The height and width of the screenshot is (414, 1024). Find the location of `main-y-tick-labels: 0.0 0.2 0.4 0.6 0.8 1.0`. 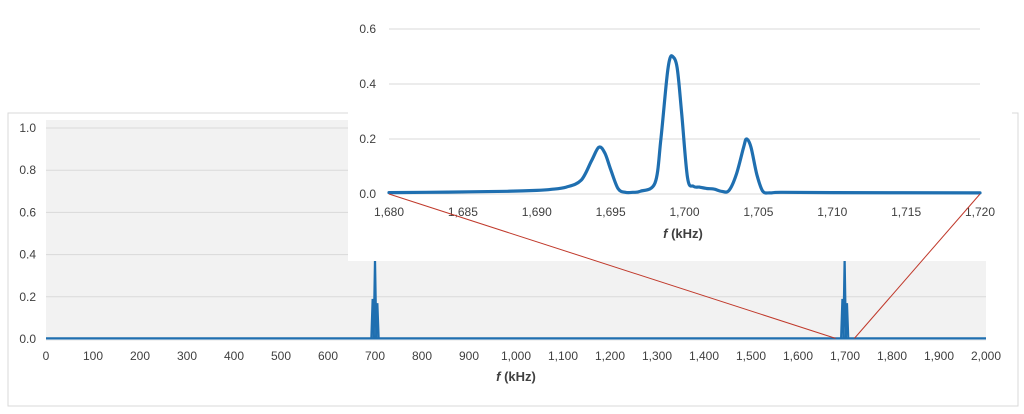

main-y-tick-labels: 0.0 0.2 0.4 0.6 0.8 1.0 is located at coordinates (27, 233).